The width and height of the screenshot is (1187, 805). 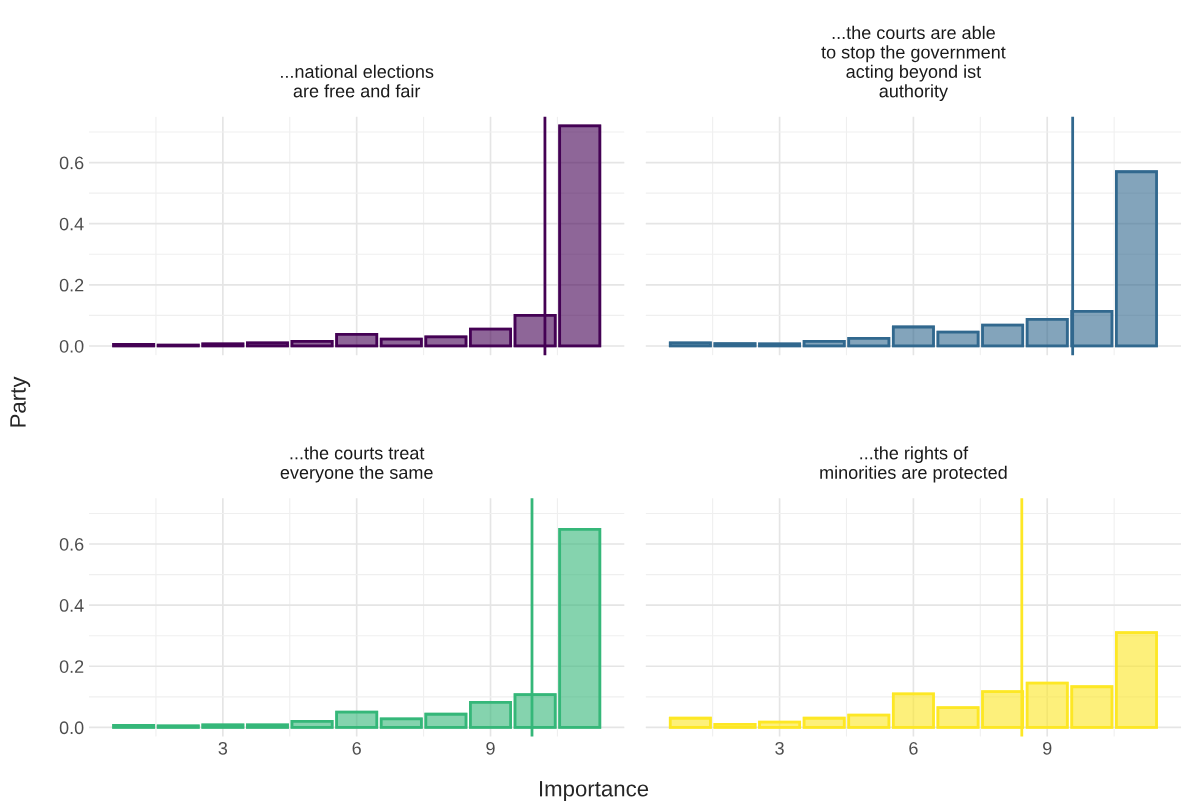 I want to click on chart-title: ...the courts are able to stop the government acting beyond ist authority, so click(x=913, y=63).